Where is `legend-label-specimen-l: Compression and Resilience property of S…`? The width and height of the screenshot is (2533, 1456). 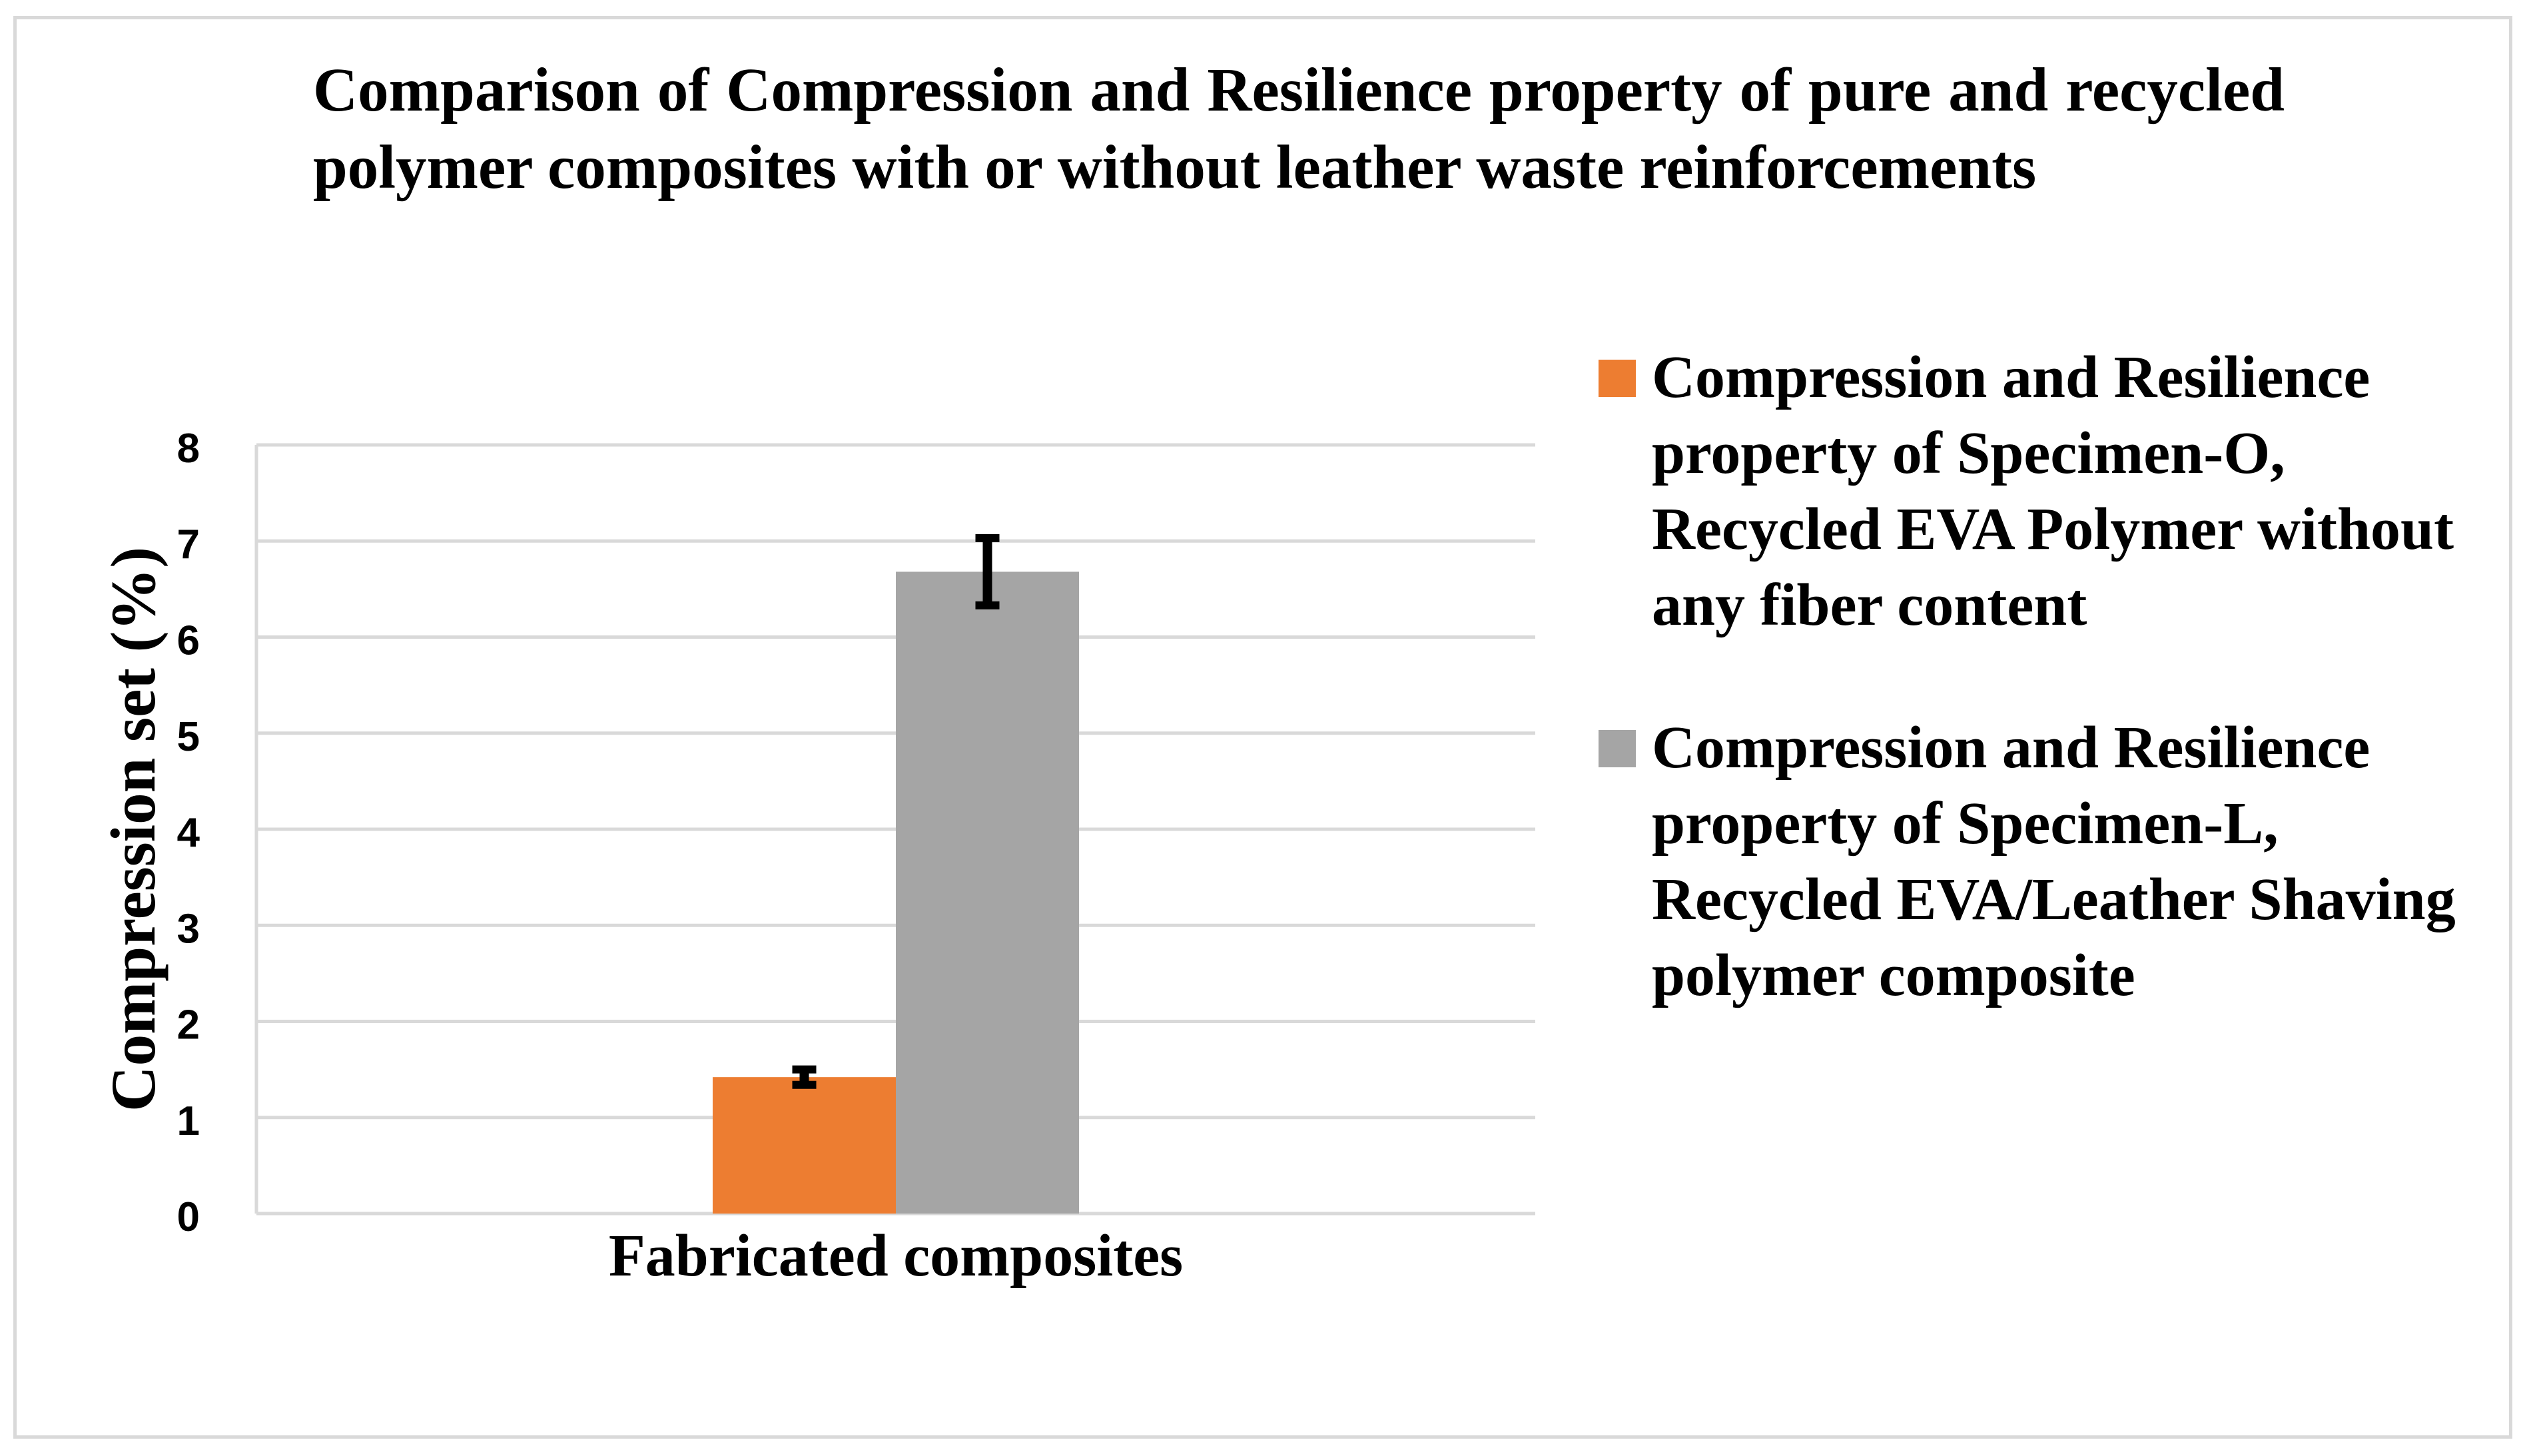 legend-label-specimen-l: Compression and Resilience property of S… is located at coordinates (2054, 861).